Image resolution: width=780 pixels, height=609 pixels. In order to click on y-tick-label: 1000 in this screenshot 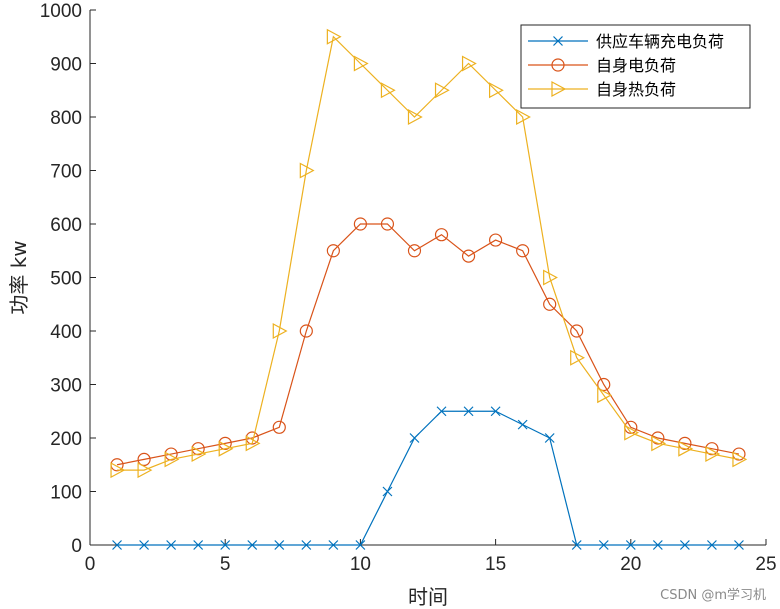, I will do `click(61, 11)`.